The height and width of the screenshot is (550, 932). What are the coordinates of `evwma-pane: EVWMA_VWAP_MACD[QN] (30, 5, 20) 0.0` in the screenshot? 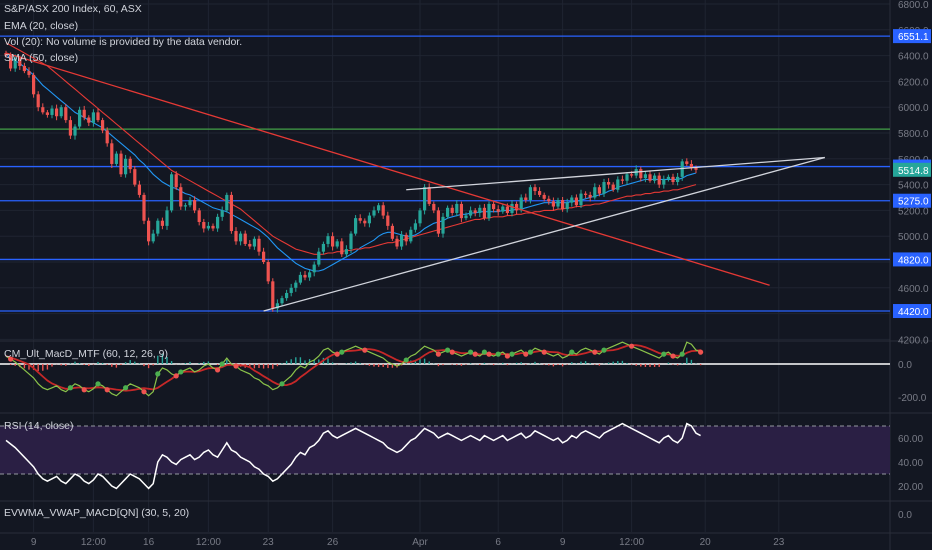 It's located at (458, 514).